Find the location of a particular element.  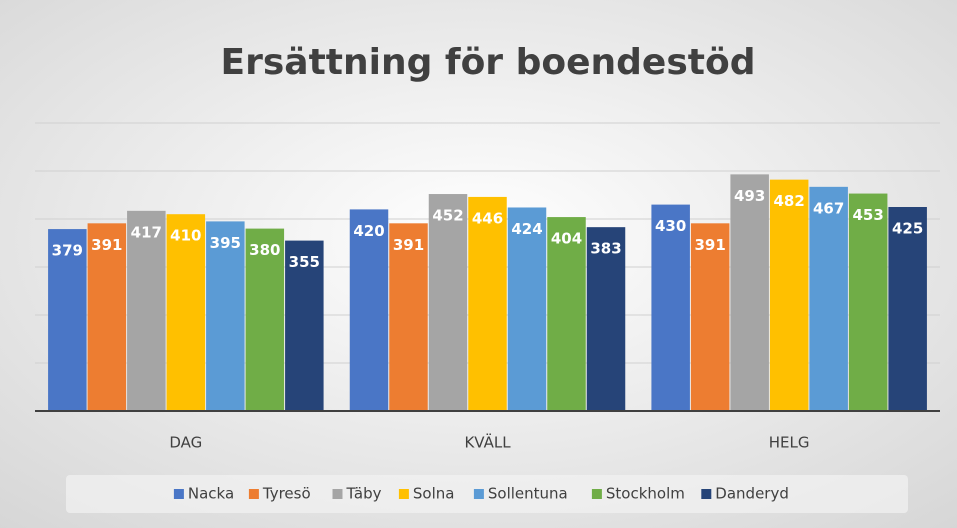

legend-label: Stockholm is located at coordinates (645, 494).